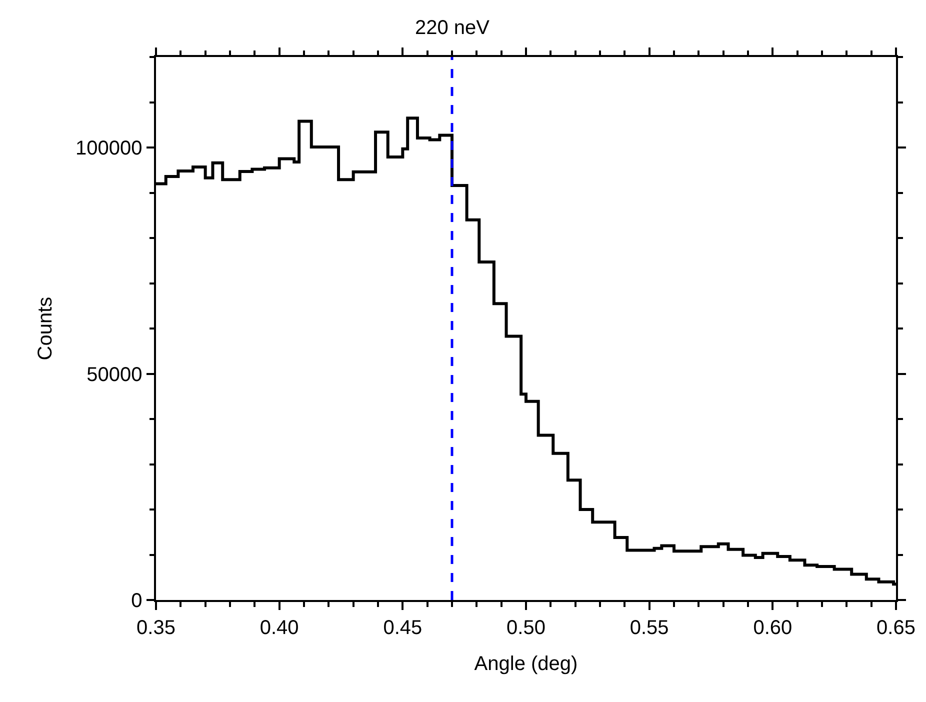 The height and width of the screenshot is (702, 926). What do you see at coordinates (45, 328) in the screenshot?
I see `y-axis-title: Counts` at bounding box center [45, 328].